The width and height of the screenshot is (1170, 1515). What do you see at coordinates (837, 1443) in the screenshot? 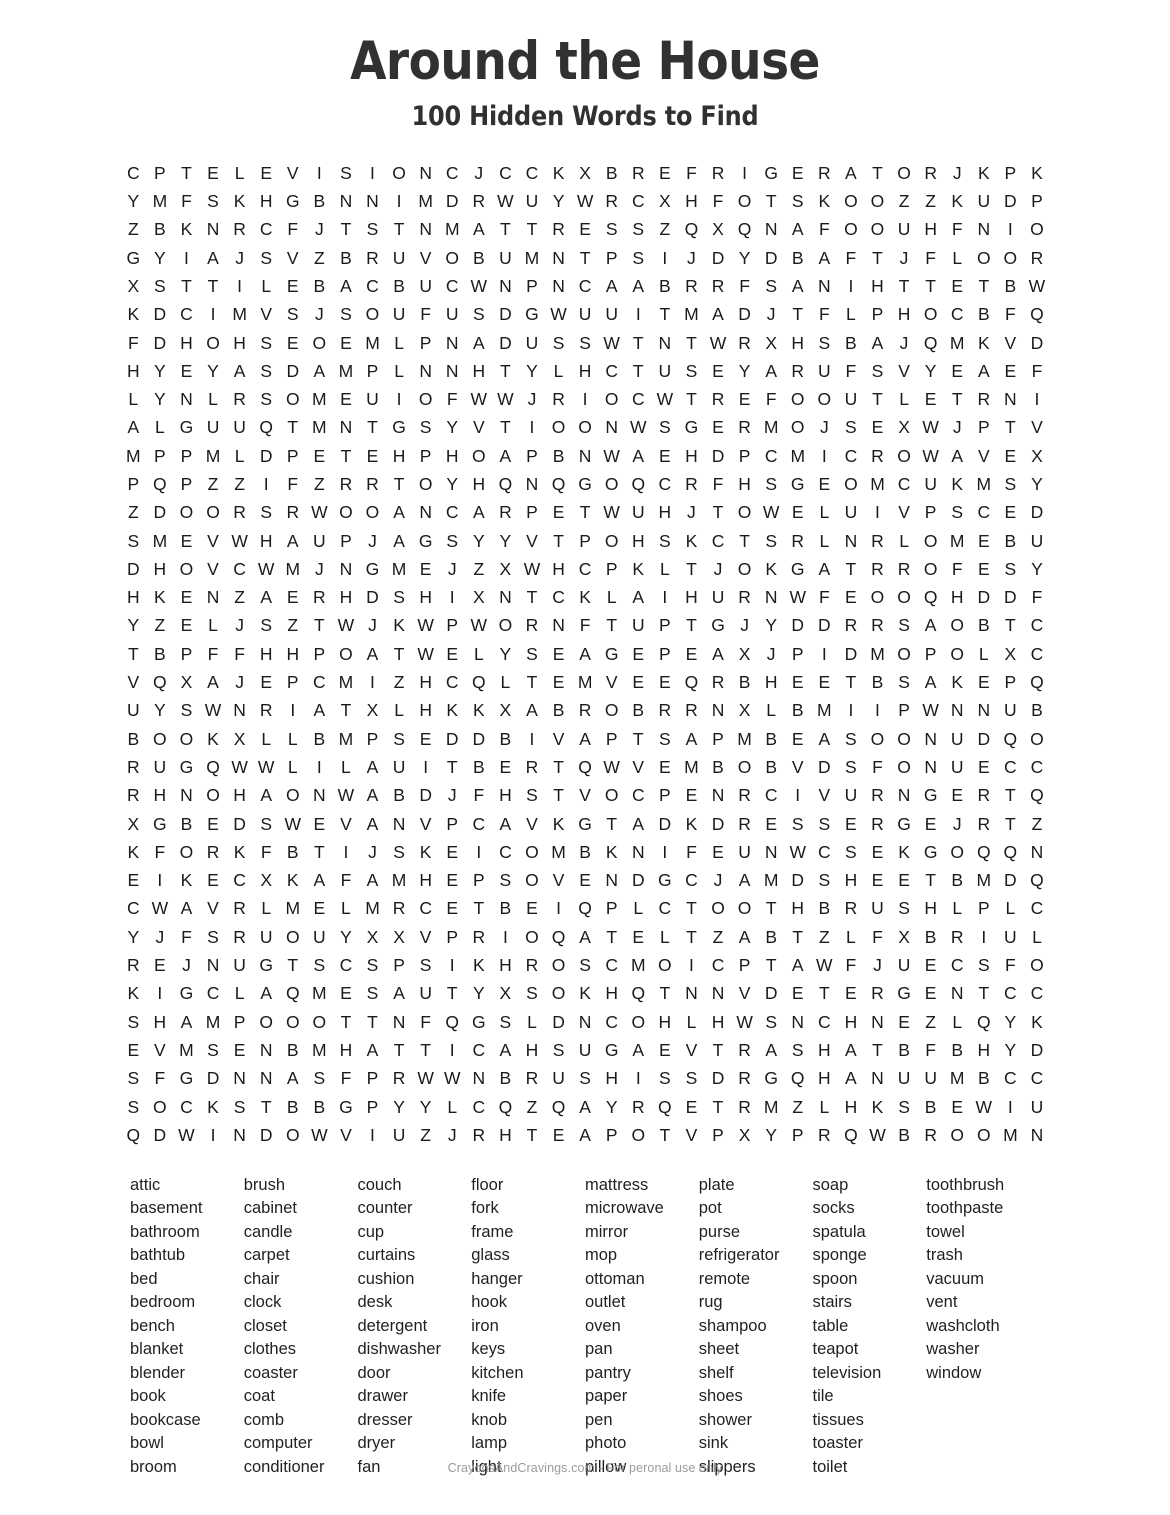
I see `word-list-item: toaster` at bounding box center [837, 1443].